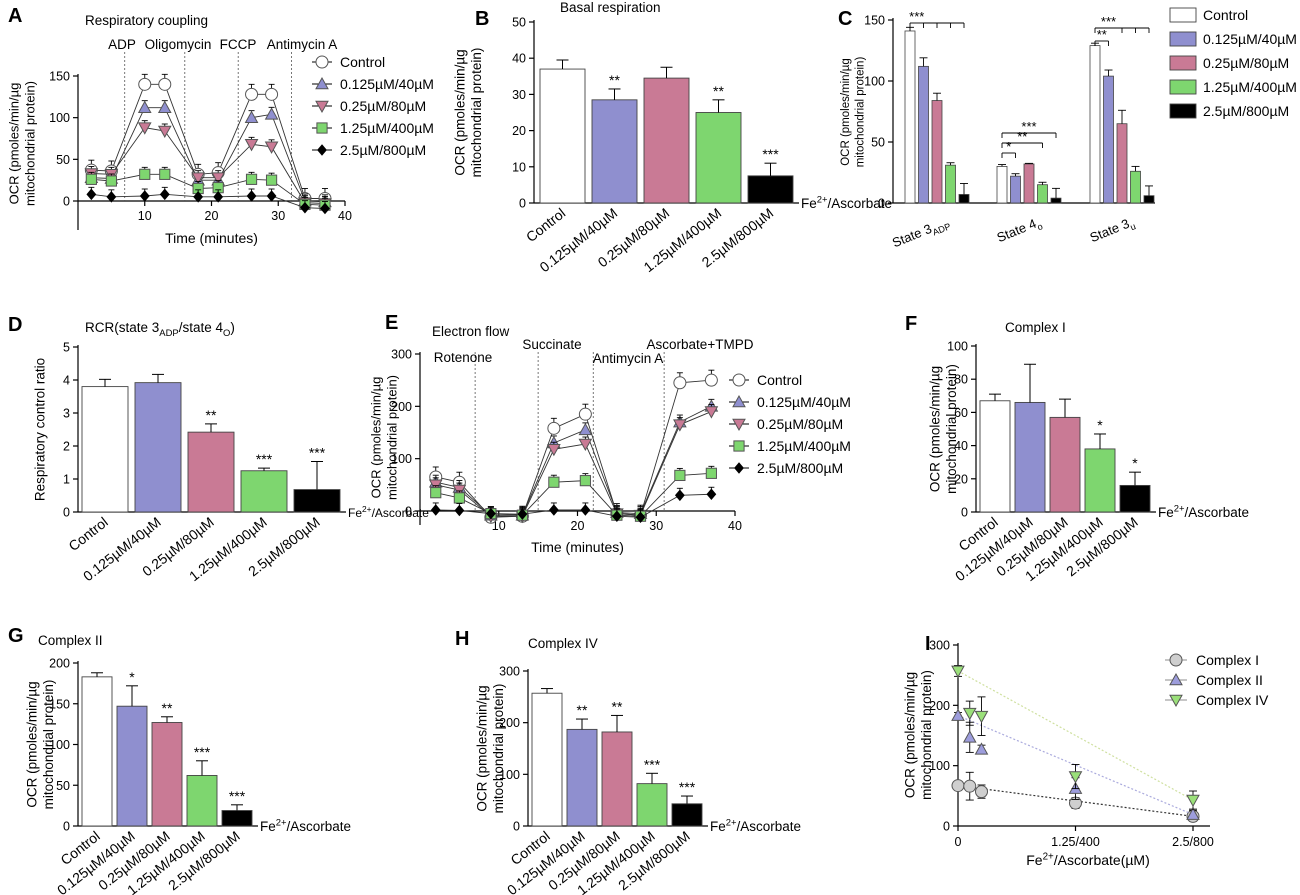 The height and width of the screenshot is (895, 1300). Describe the element at coordinates (40, 429) in the screenshot. I see `y-axis-label: Respiratory control ratio` at that location.